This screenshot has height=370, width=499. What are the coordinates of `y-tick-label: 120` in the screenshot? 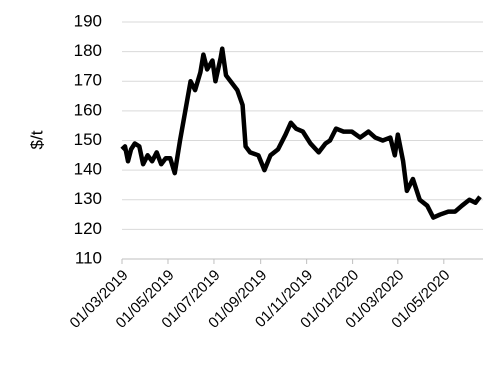 It's located at (88, 228).